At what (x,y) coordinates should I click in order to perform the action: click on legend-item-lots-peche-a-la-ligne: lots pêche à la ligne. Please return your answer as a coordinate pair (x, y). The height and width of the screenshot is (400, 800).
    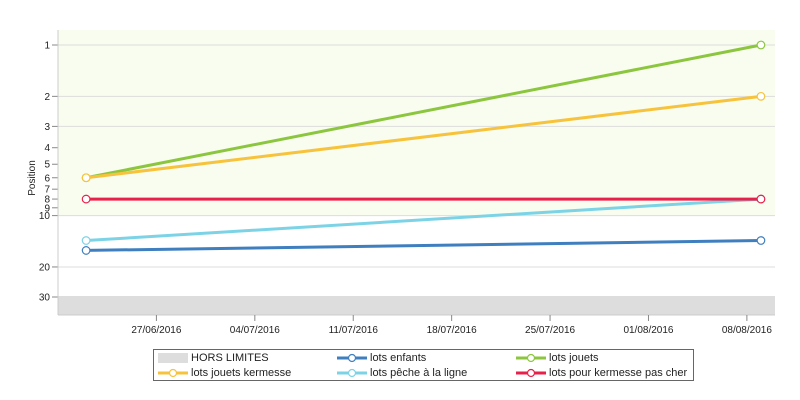
    Looking at the image, I should click on (402, 373).